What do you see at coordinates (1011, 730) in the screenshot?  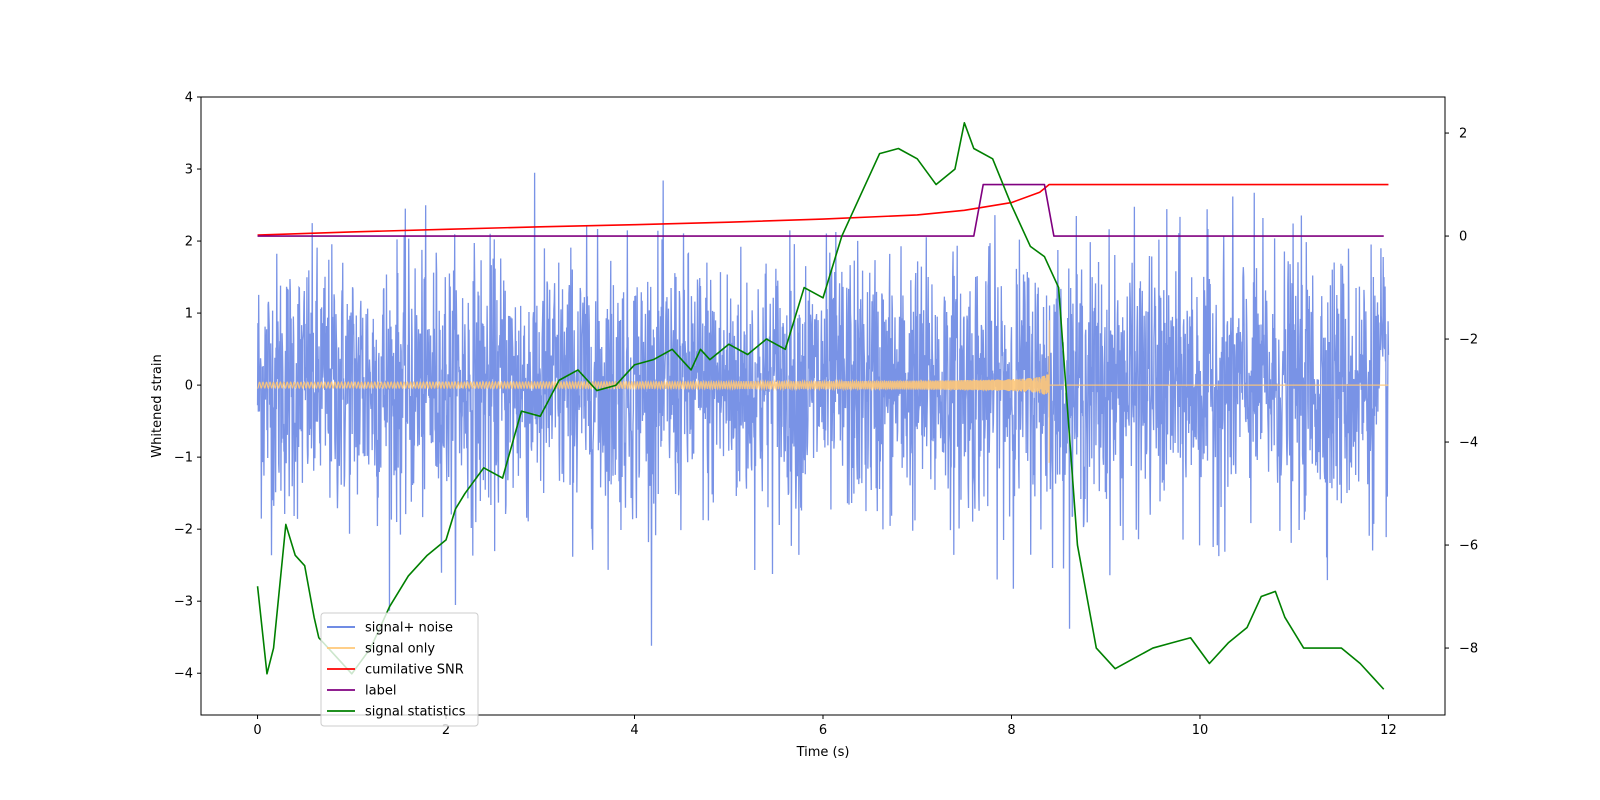 I see `x-tick-label: 8` at bounding box center [1011, 730].